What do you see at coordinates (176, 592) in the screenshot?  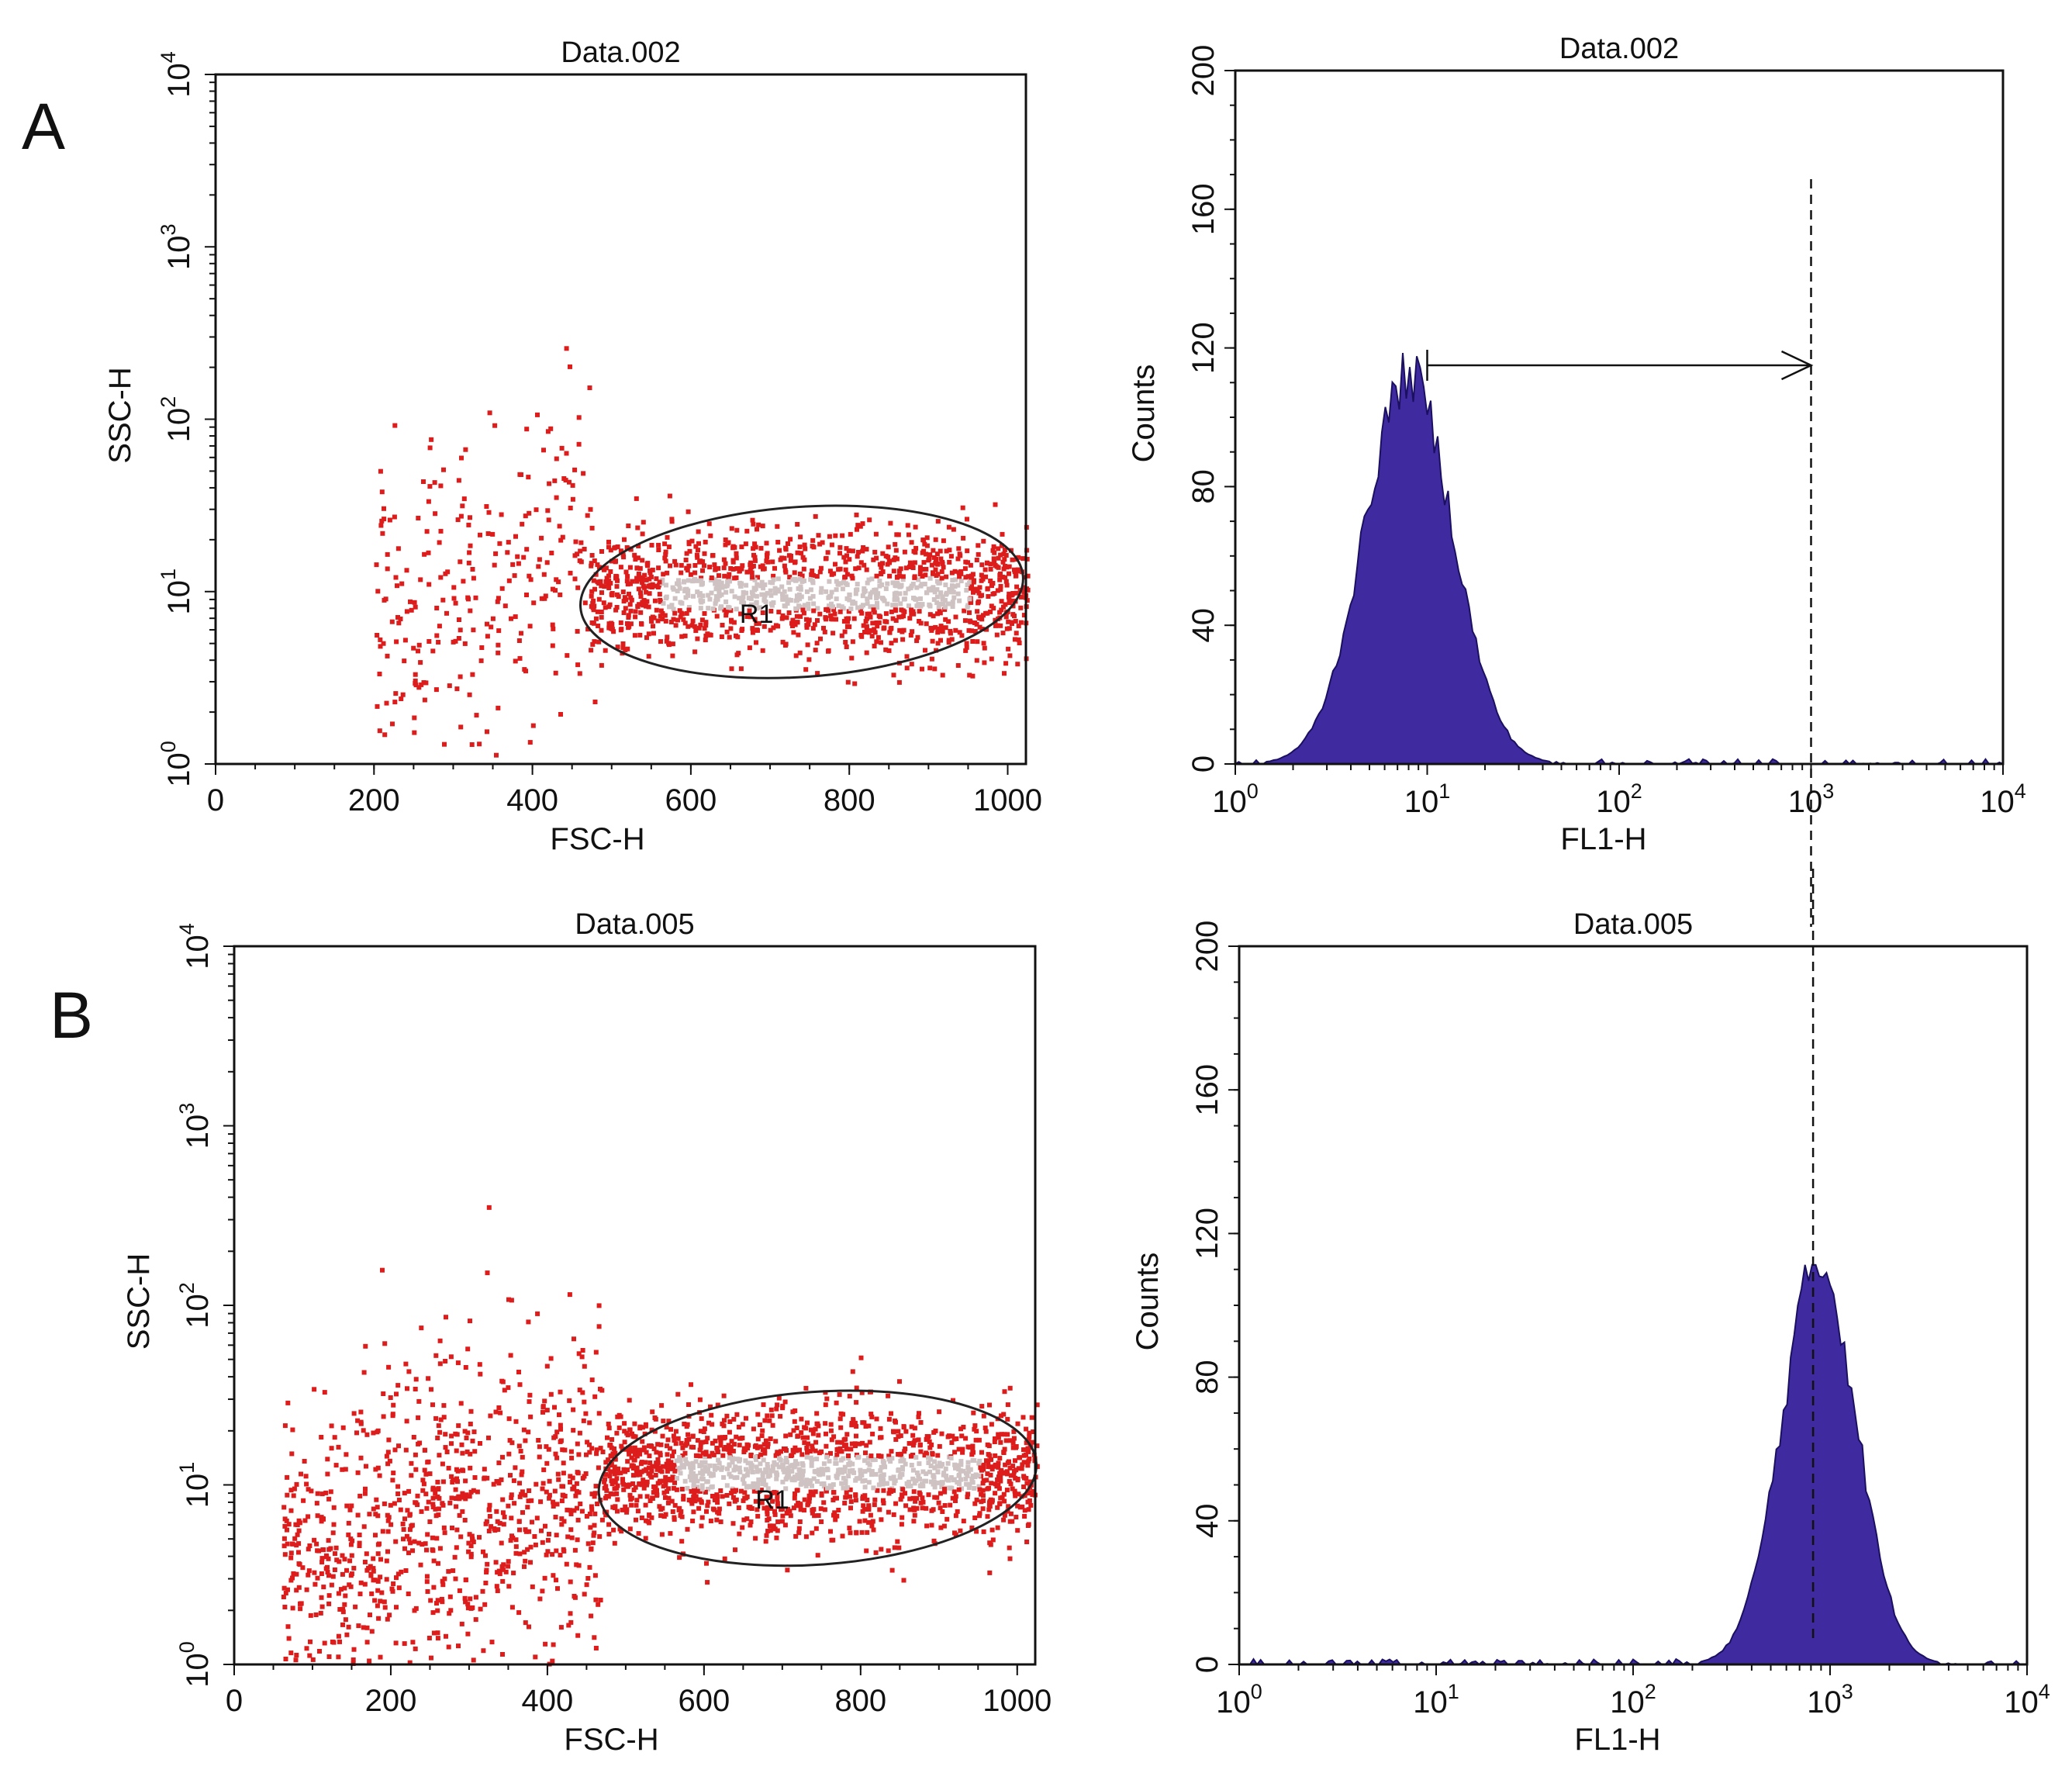 I see `y-tick-label: 101` at bounding box center [176, 592].